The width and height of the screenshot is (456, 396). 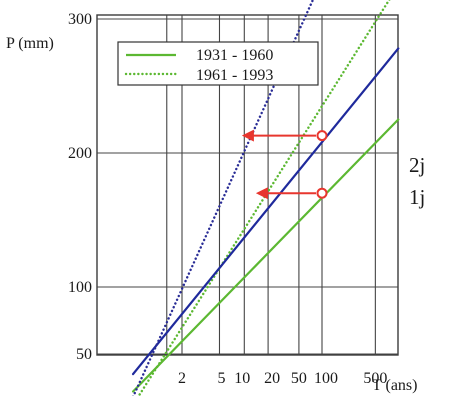 I want to click on legend: 1931 - 1960 1961 - 1993, so click(x=218, y=63).